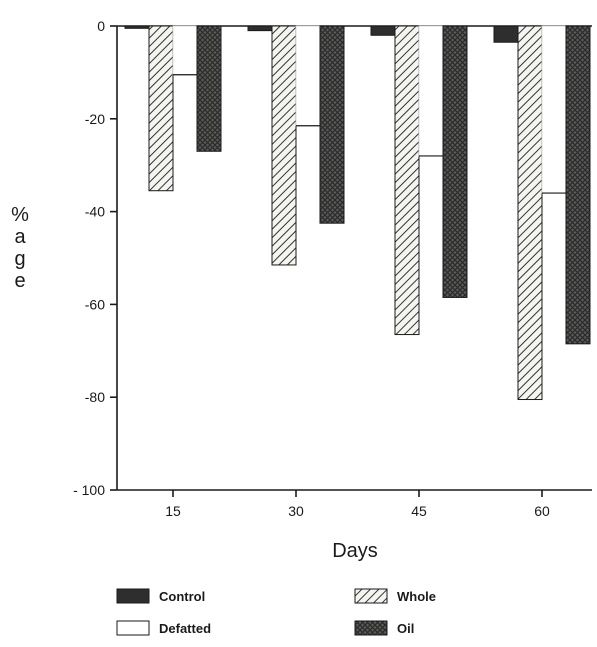  What do you see at coordinates (173, 511) in the screenshot?
I see `x-tick-label: 15` at bounding box center [173, 511].